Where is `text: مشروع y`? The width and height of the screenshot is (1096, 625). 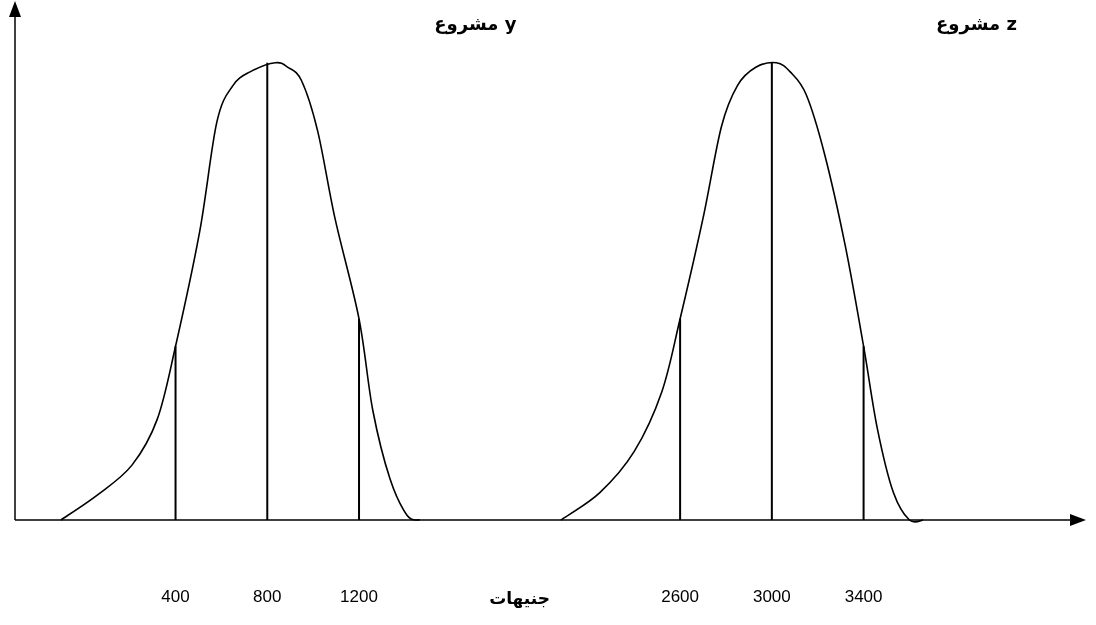
text: مشروع y is located at coordinates (475, 24).